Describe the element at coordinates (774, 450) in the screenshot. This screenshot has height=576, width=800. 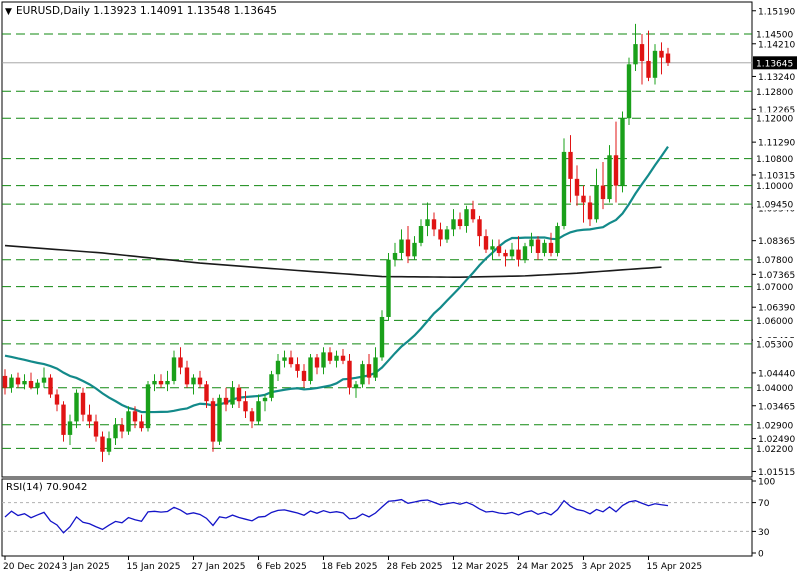
I see `level-tag-12: 1.02200` at that location.